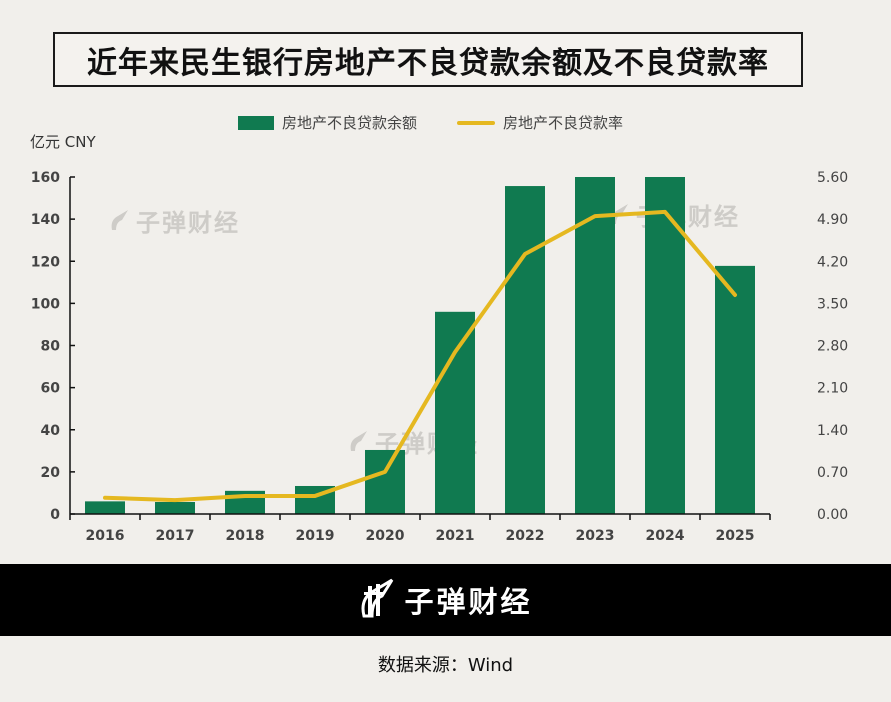  What do you see at coordinates (450, 122) in the screenshot?
I see `legend: 房地产不良贷款余额 房地产不良贷款率` at bounding box center [450, 122].